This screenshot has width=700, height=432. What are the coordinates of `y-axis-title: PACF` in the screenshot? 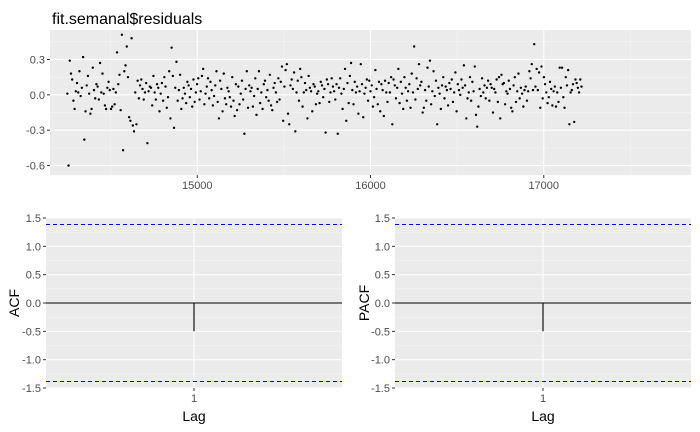 It's located at (364, 303).